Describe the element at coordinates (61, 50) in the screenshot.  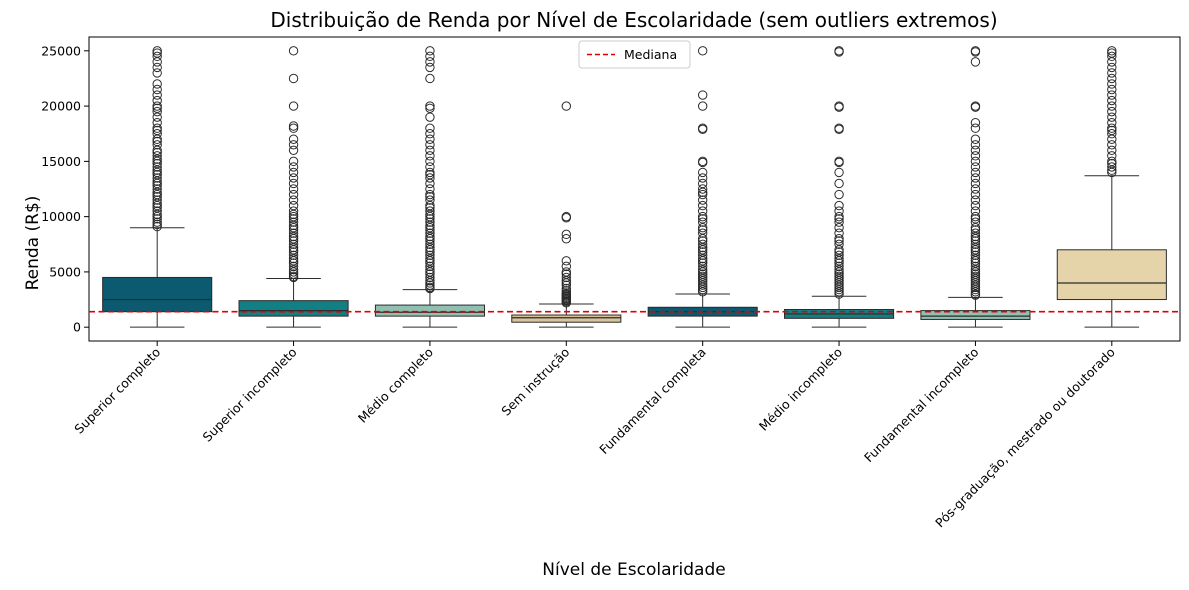
I see `y-tick-label: 25000` at that location.